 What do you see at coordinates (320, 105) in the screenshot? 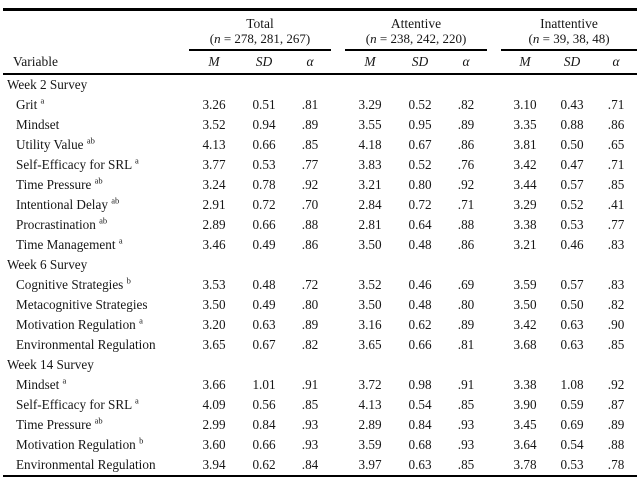
I see `table-row: Grit a 3.26 0.51 .81 3.29 0.52 .82 3.10 0.43 .71` at bounding box center [320, 105].